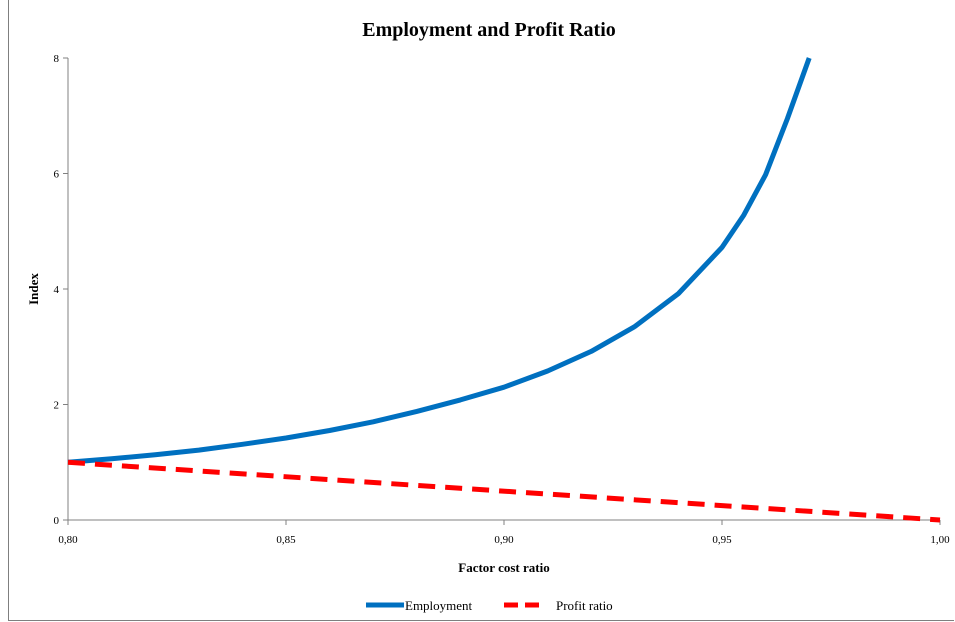  I want to click on chart-title: Employment and Profit Ratio, so click(489, 30).